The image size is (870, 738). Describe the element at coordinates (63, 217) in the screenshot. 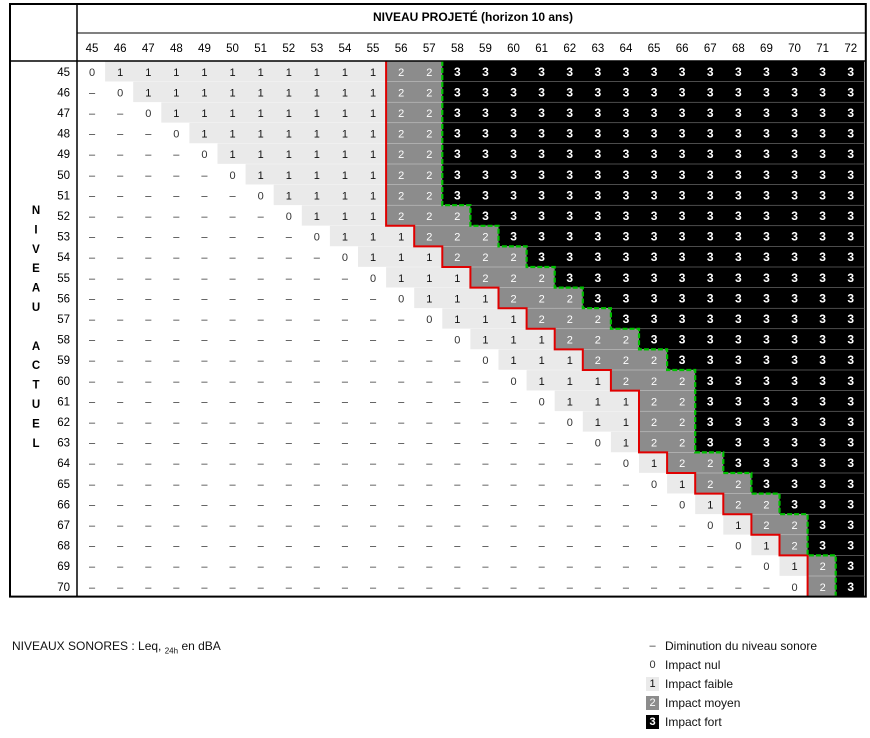

I see `row-header: 52` at that location.